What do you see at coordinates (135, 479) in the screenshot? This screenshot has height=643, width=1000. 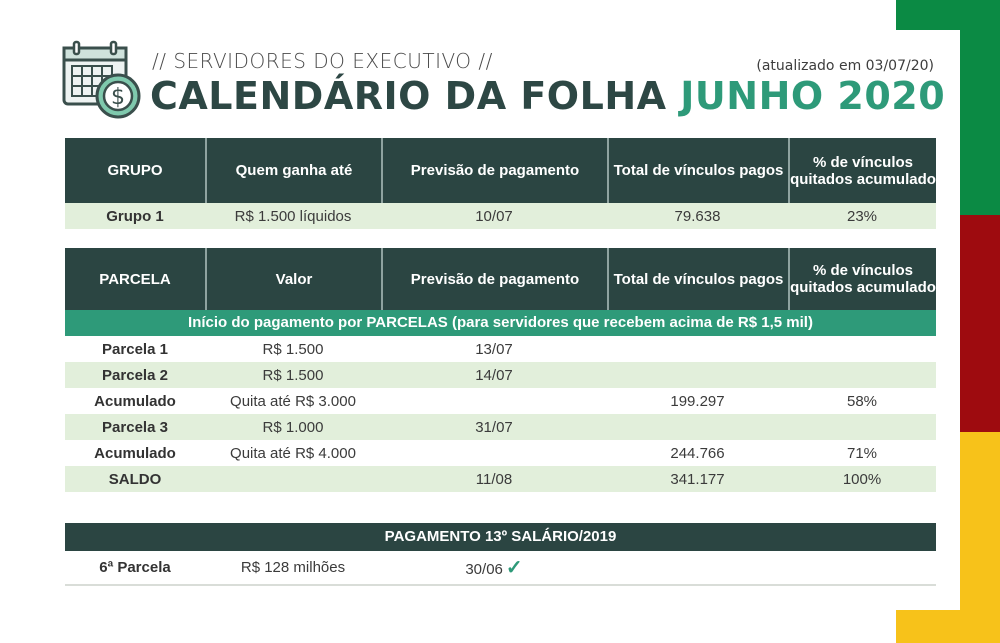 I see `cell: SALDO` at bounding box center [135, 479].